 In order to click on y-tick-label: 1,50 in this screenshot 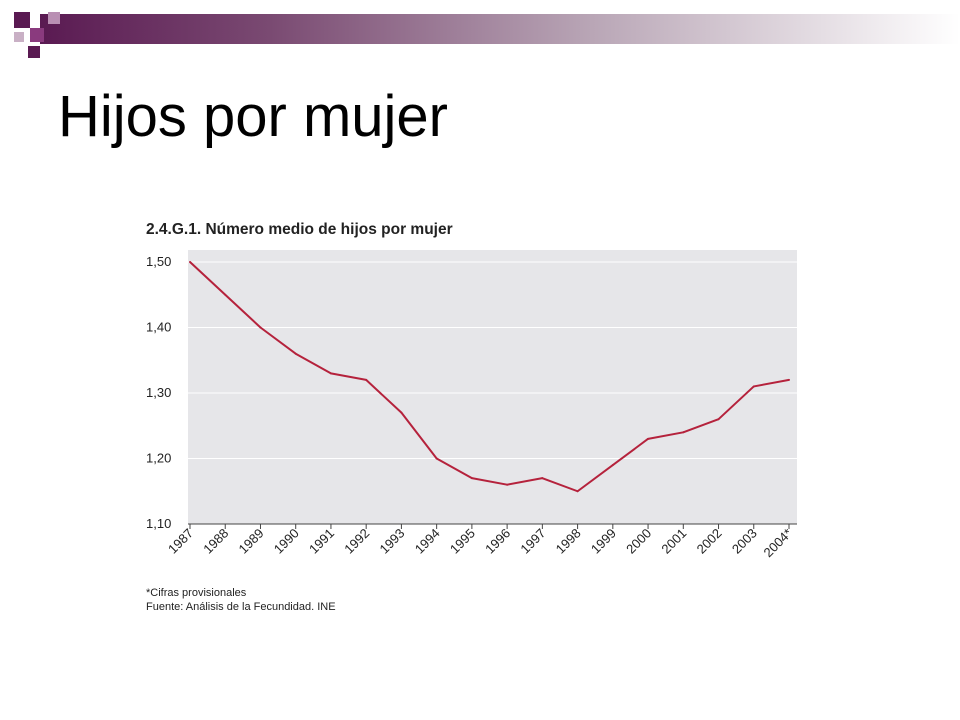, I will do `click(158, 261)`.